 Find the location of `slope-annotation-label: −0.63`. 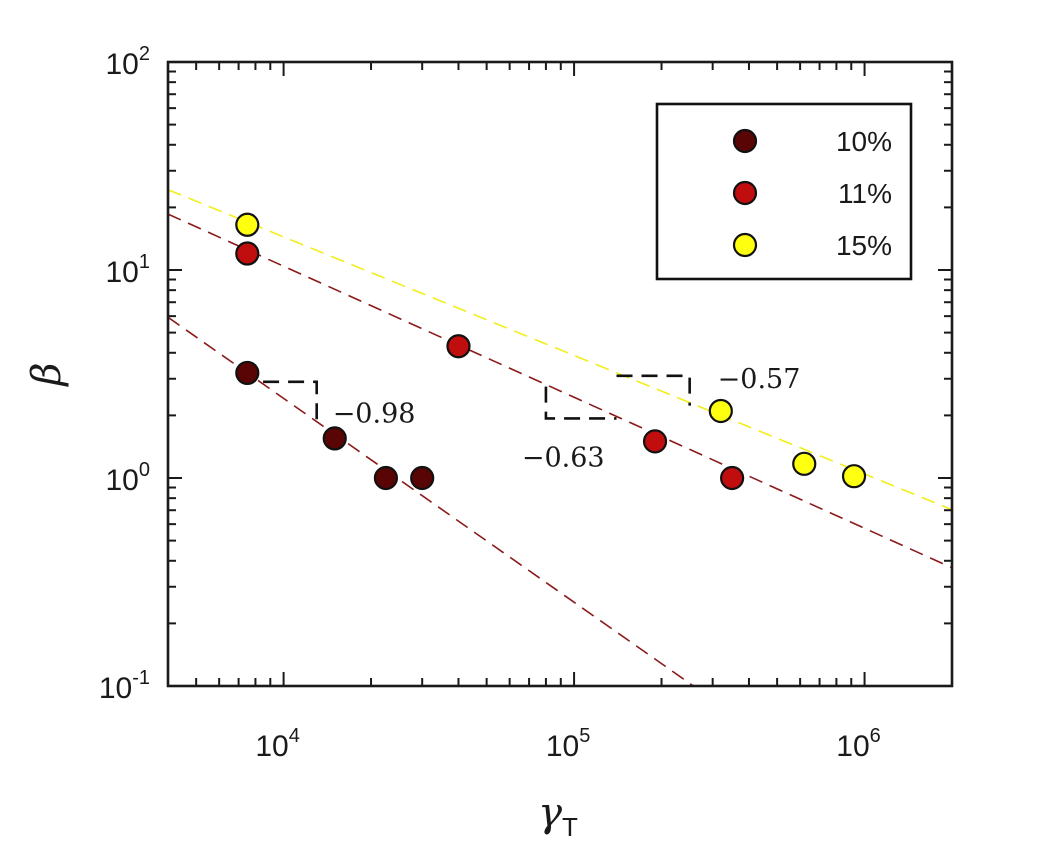

slope-annotation-label: −0.63 is located at coordinates (563, 457).